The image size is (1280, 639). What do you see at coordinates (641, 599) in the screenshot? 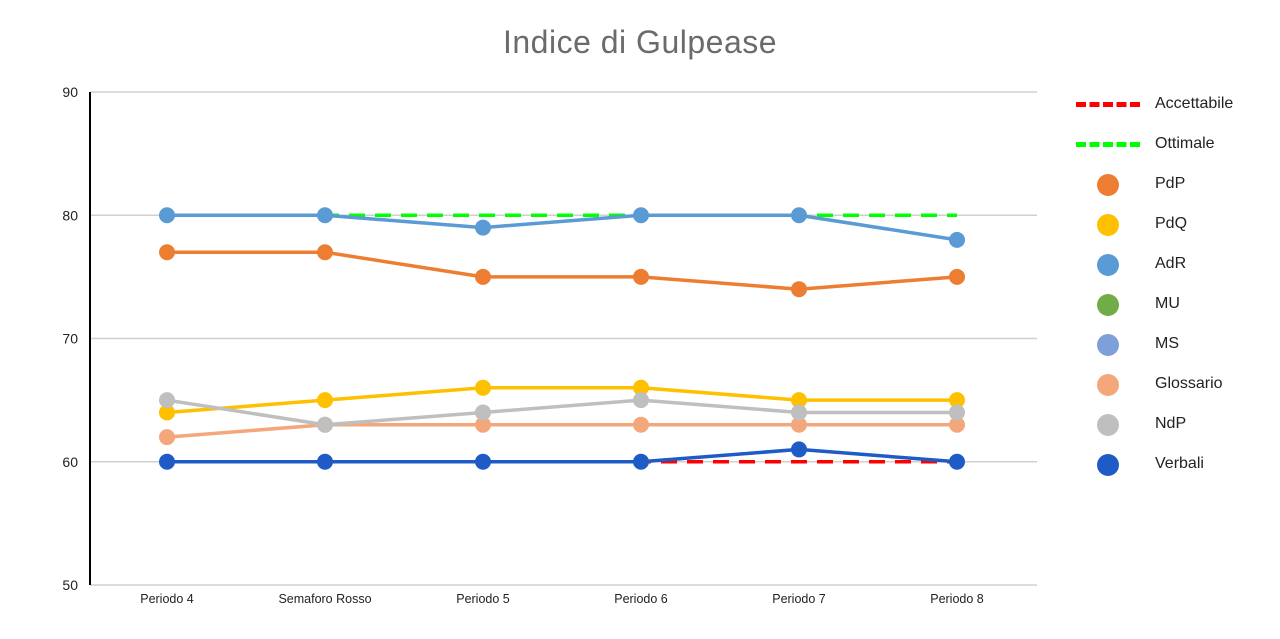
I see `x-tick-label: Periodo 6` at bounding box center [641, 599].